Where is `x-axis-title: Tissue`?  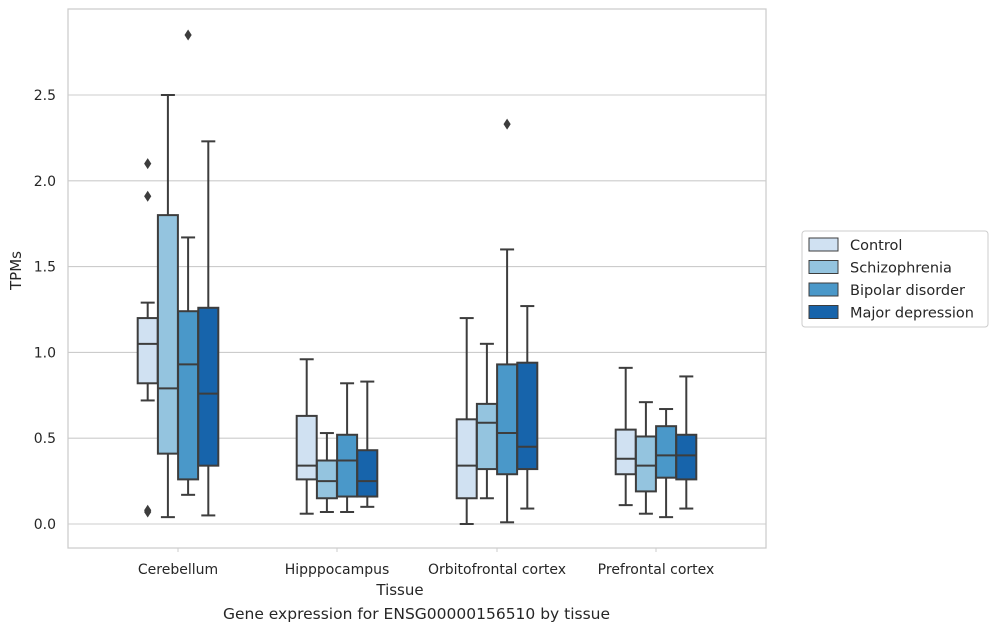 x-axis-title: Tissue is located at coordinates (399, 590).